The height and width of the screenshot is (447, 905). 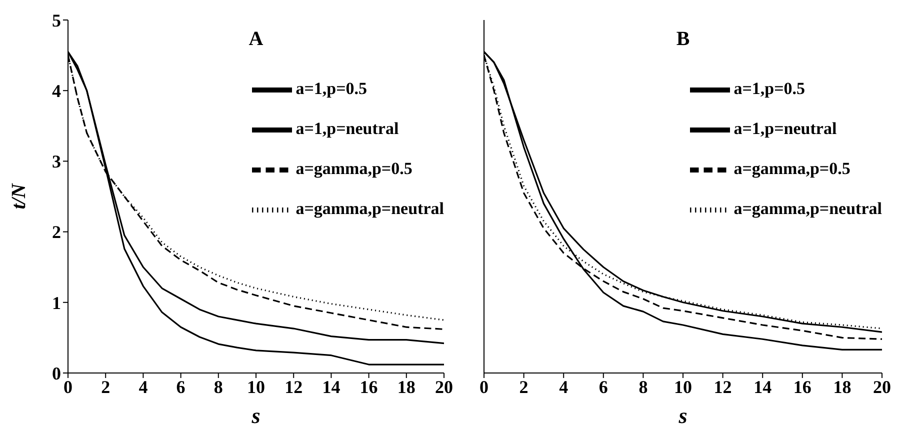 I want to click on y-tick-label: 0, so click(x=56, y=373).